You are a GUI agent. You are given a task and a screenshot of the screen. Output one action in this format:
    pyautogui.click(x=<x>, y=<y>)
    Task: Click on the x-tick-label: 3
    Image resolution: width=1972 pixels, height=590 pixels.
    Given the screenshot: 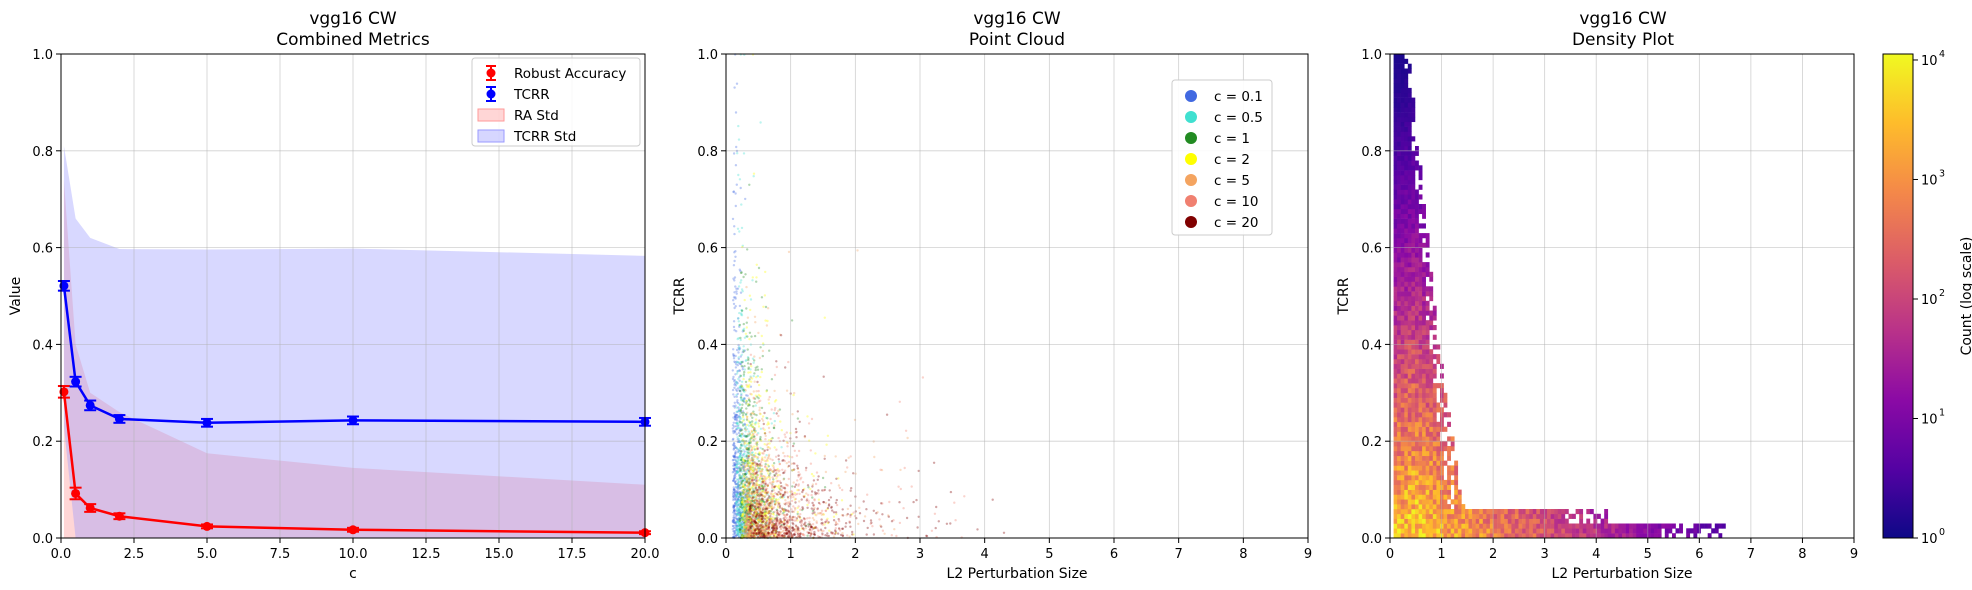 What is the action you would take?
    pyautogui.click(x=920, y=554)
    